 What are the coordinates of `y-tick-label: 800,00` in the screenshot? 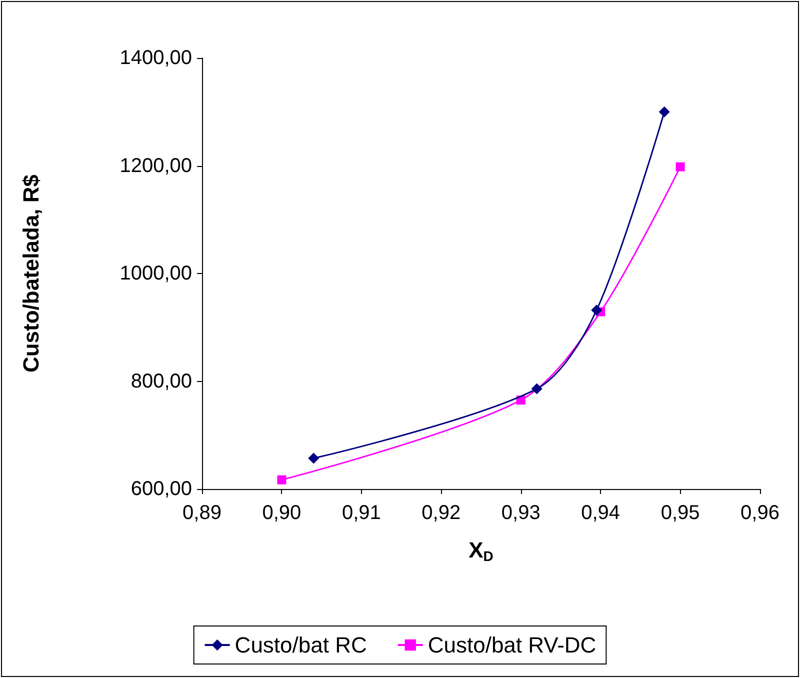 It's located at (161, 381).